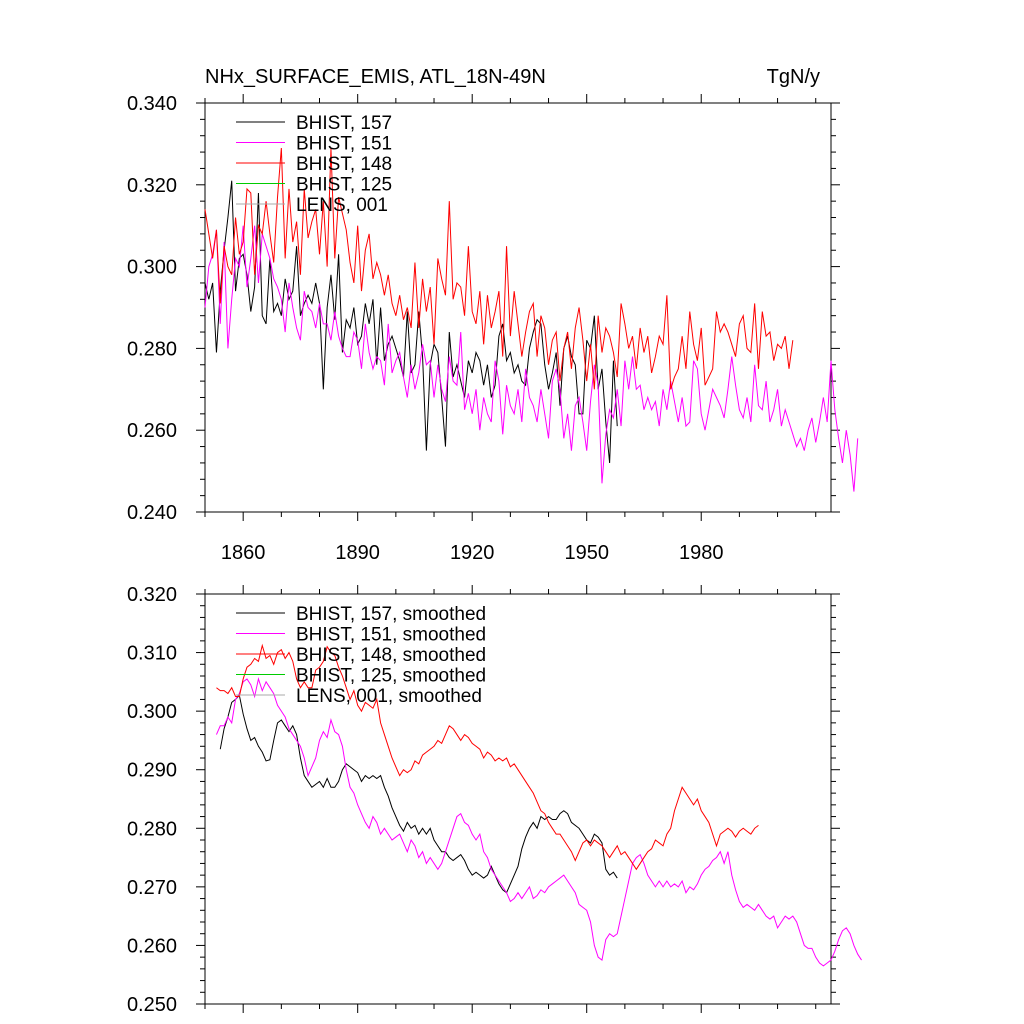 This screenshot has width=1024, height=1024. What do you see at coordinates (344, 164) in the screenshot?
I see `legend-label: BHIST, 148` at bounding box center [344, 164].